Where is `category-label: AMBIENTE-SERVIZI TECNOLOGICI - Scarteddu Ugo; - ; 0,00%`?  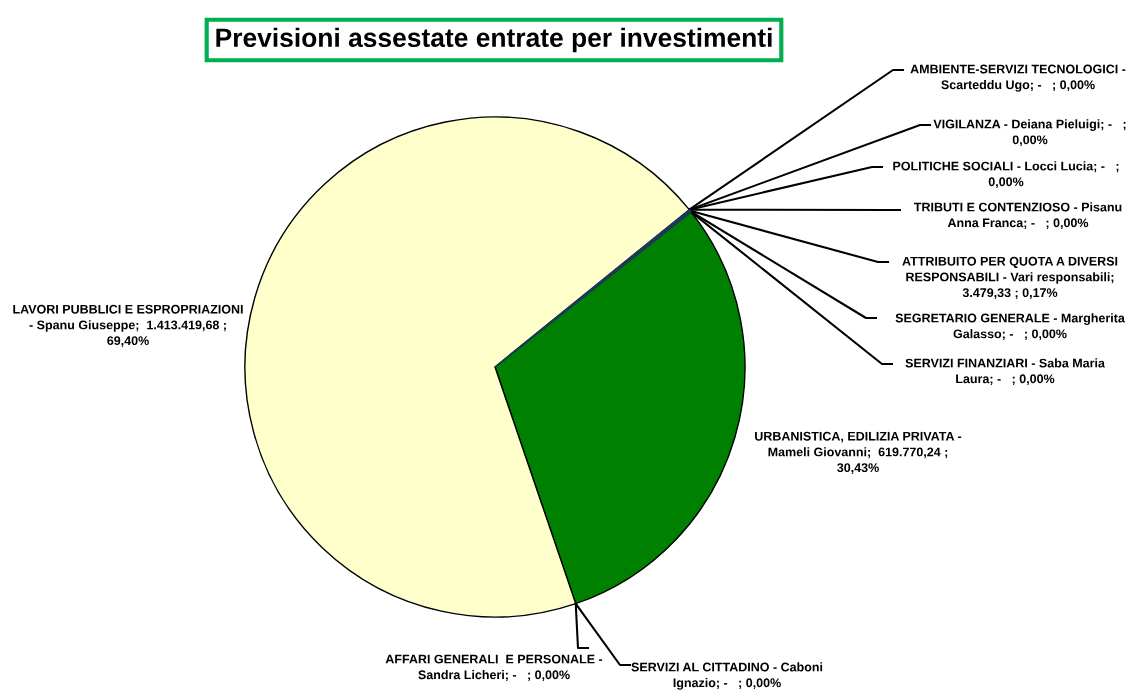
category-label: AMBIENTE-SERVIZI TECNOLOGICI - Scarteddu Ugo; - ; 0,00% is located at coordinates (1018, 78).